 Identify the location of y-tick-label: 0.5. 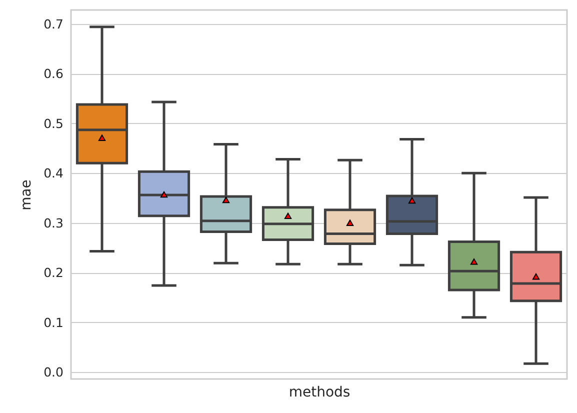
(54, 123).